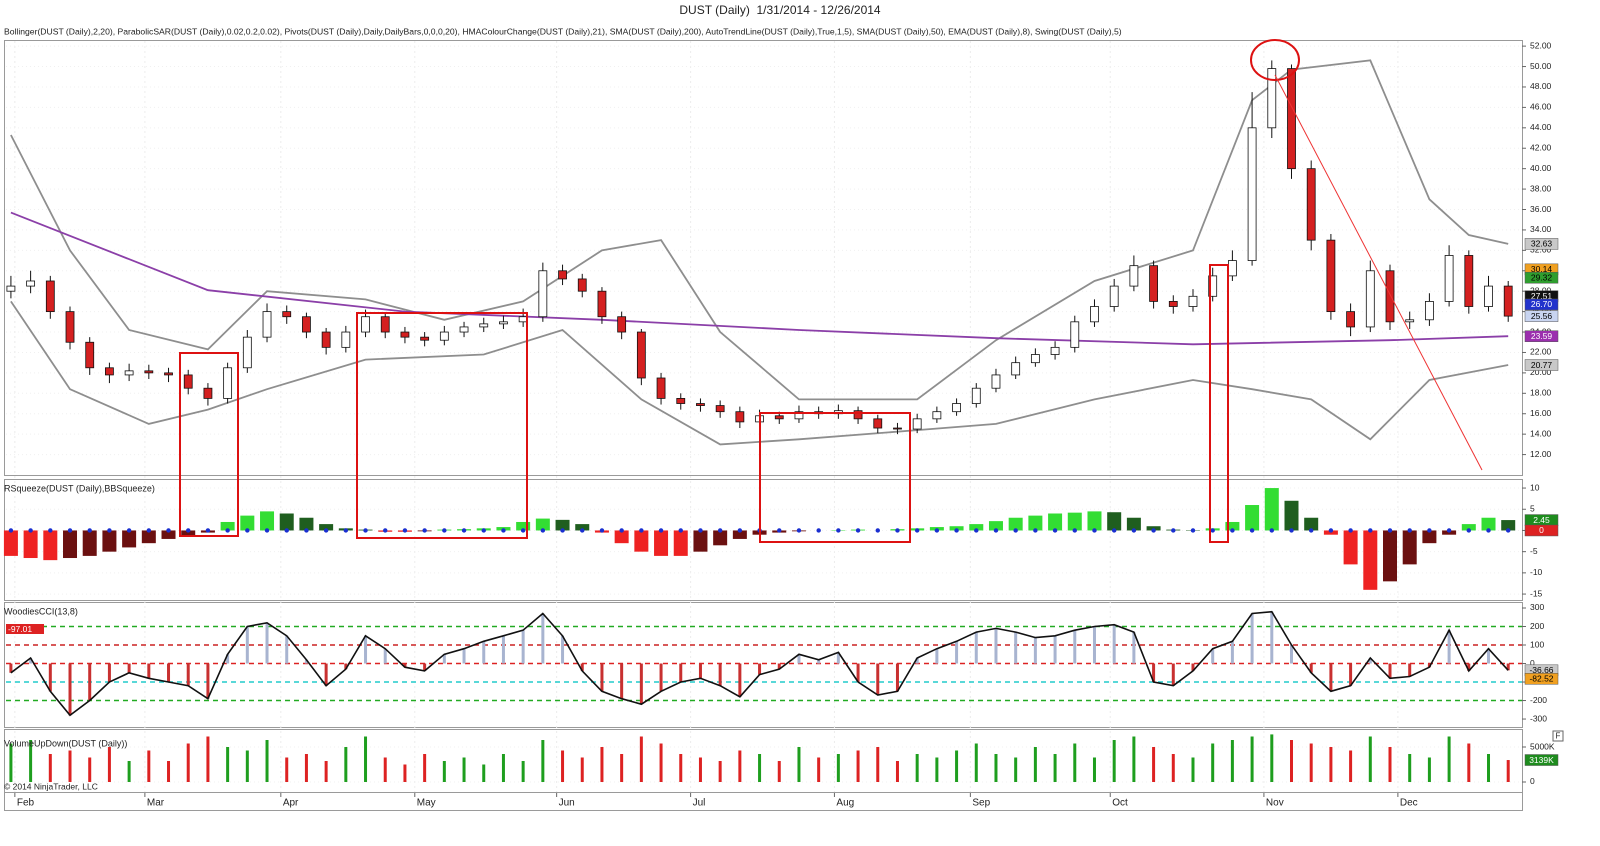 The width and height of the screenshot is (1600, 846). Describe the element at coordinates (1541, 147) in the screenshot. I see `y-tick-label: 42.00` at that location.